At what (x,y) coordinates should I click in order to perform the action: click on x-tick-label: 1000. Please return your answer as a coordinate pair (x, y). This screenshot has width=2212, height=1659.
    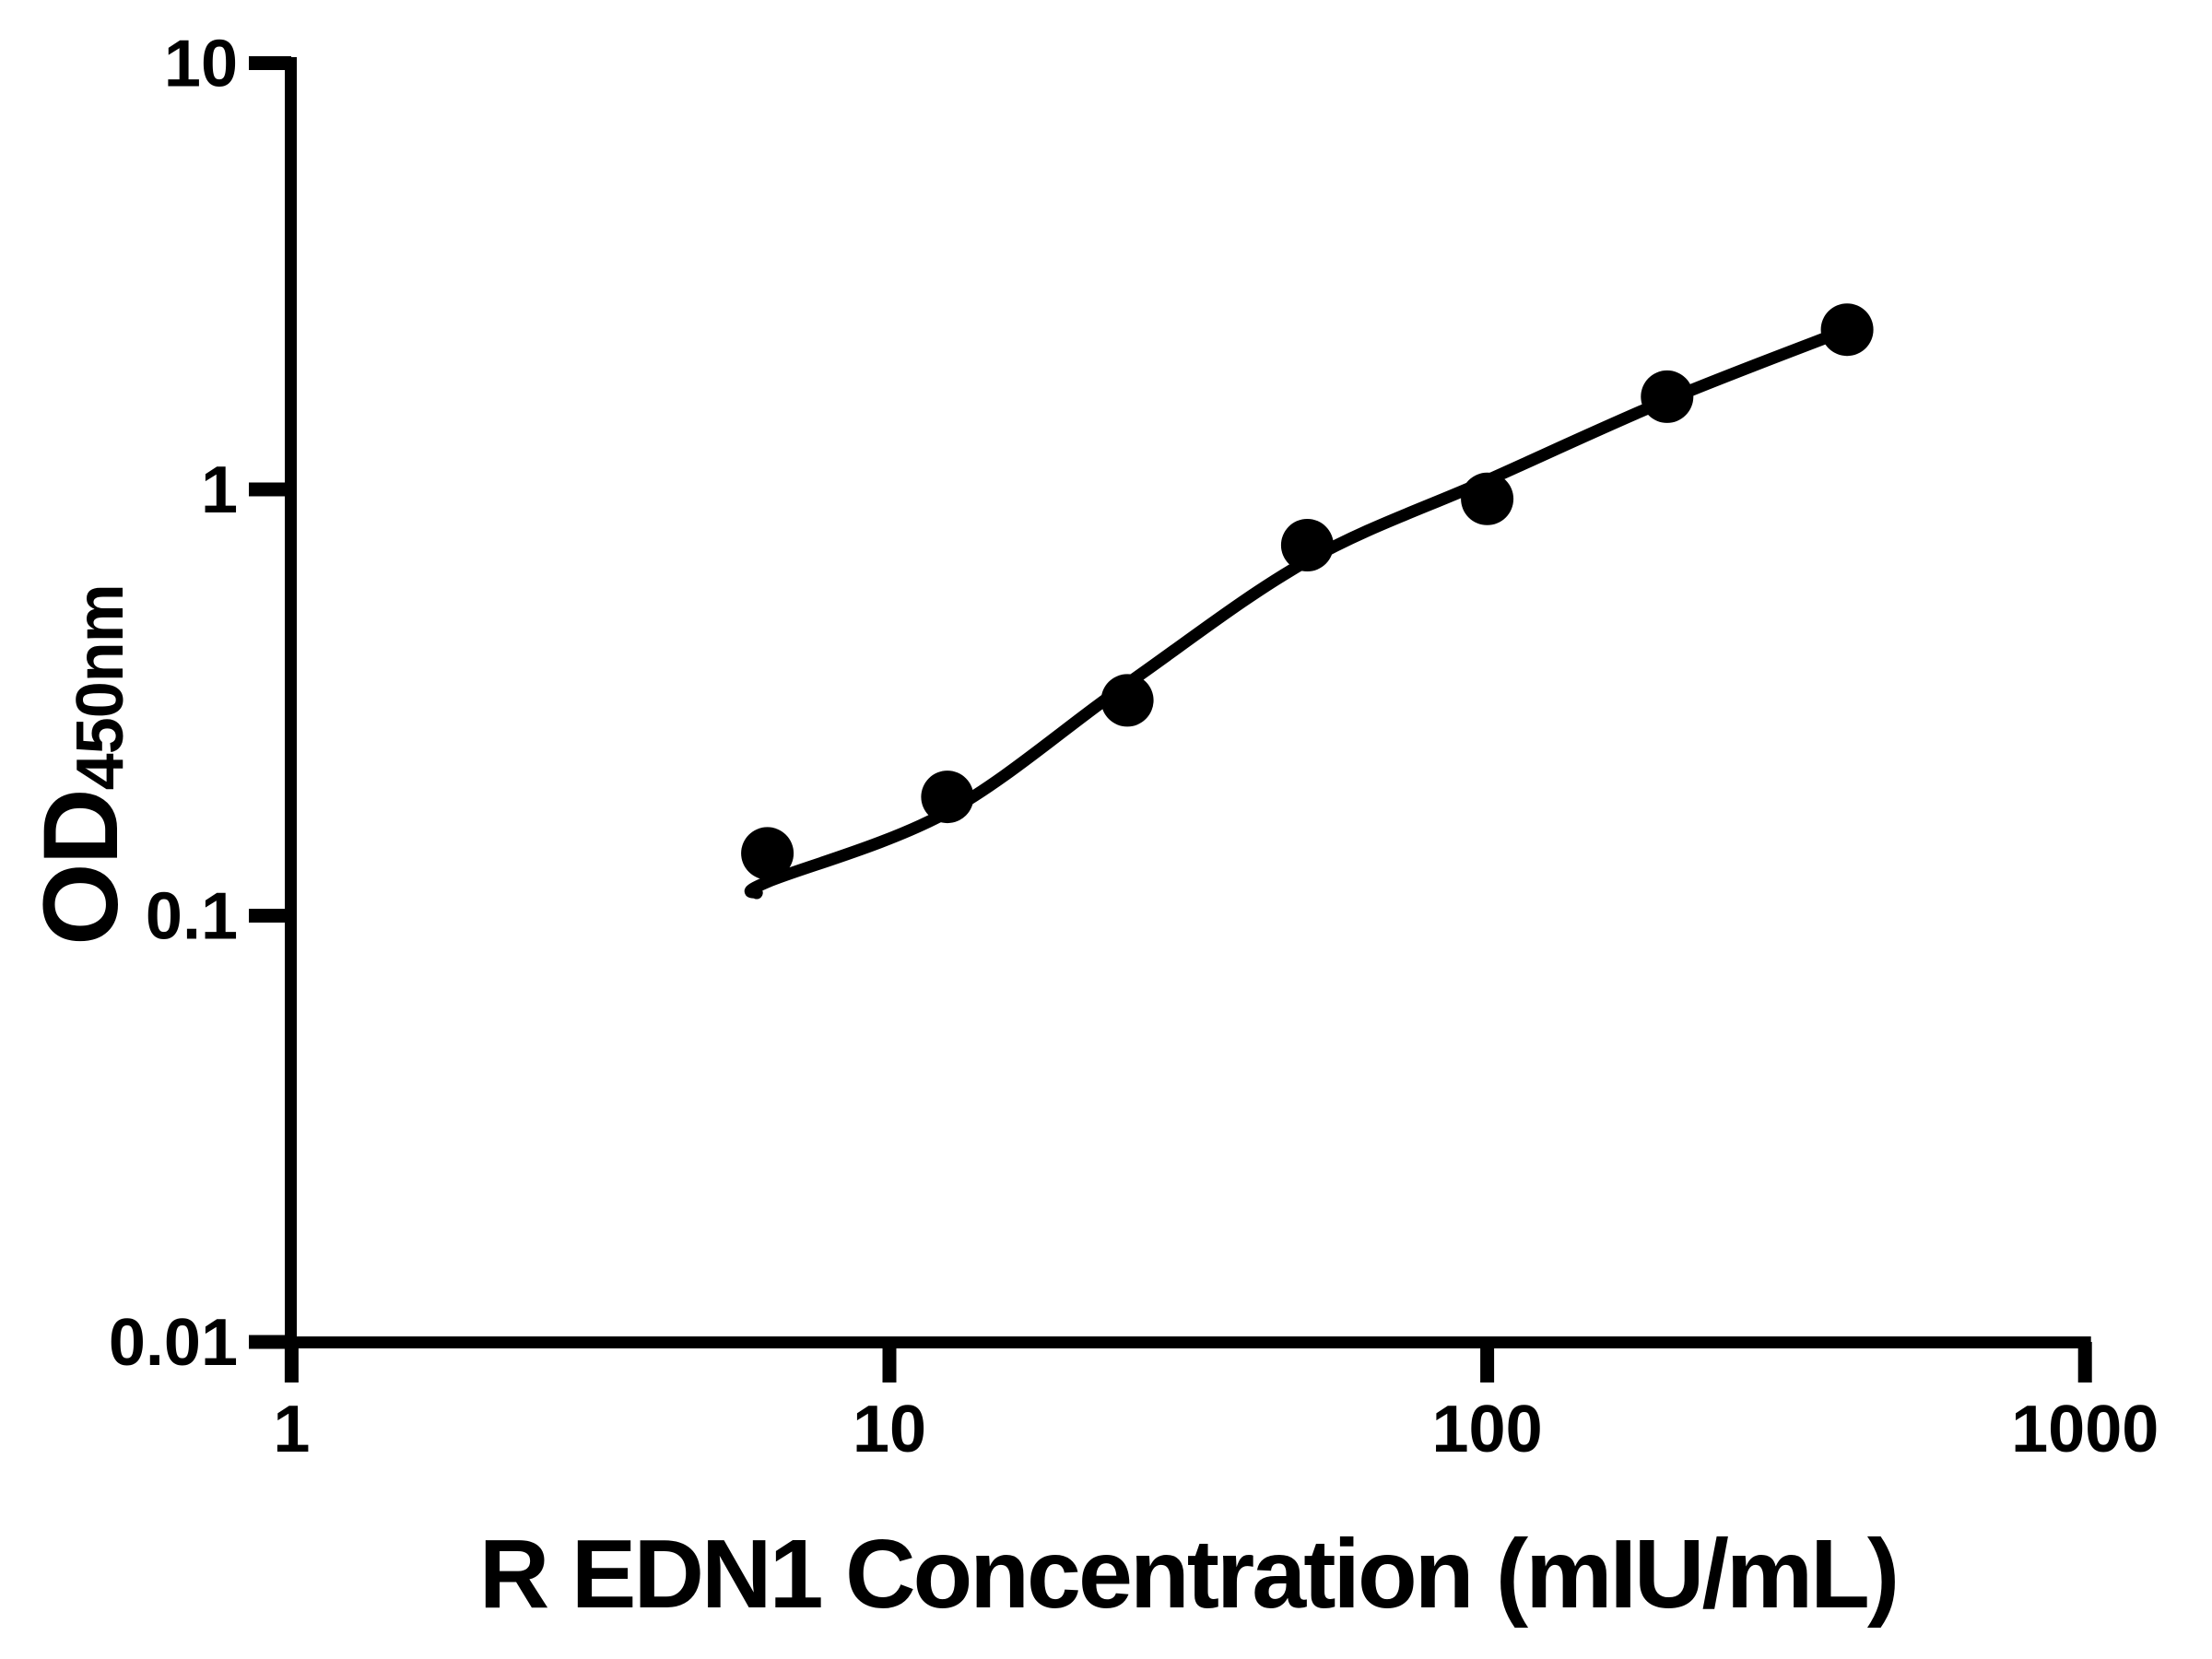
    Looking at the image, I should click on (2085, 1429).